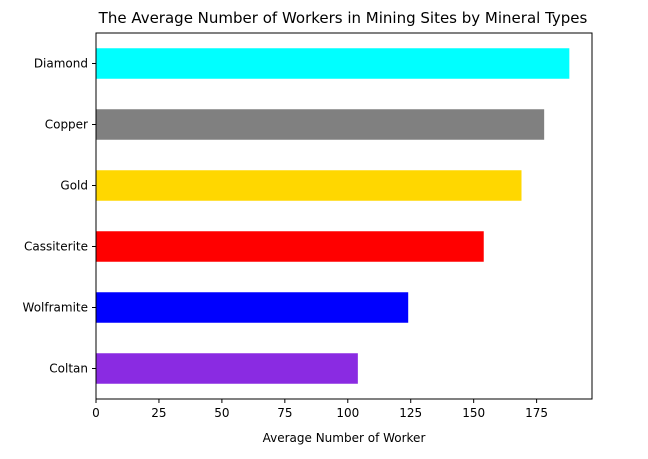 This screenshot has height=459, width=648. What do you see at coordinates (290, 246) in the screenshot?
I see `bar-cassiterite` at bounding box center [290, 246].